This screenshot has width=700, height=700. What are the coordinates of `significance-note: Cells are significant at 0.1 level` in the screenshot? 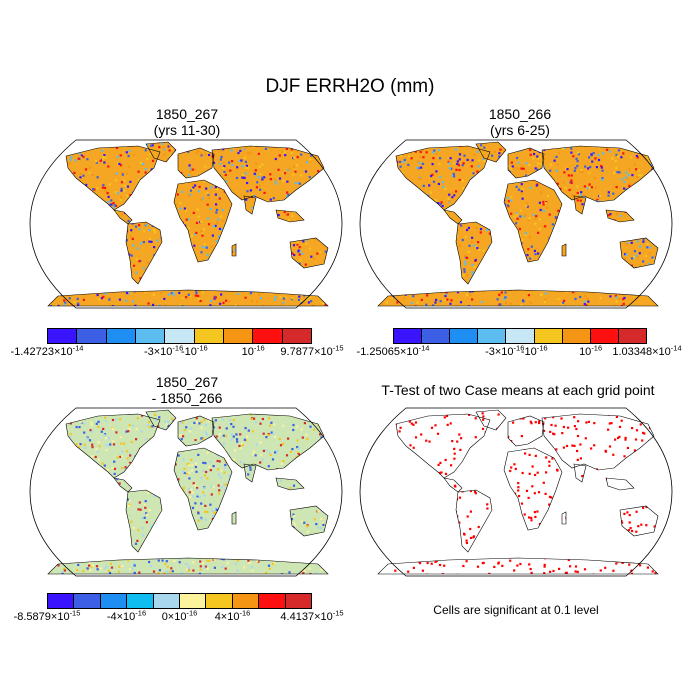 It's located at (516, 610).